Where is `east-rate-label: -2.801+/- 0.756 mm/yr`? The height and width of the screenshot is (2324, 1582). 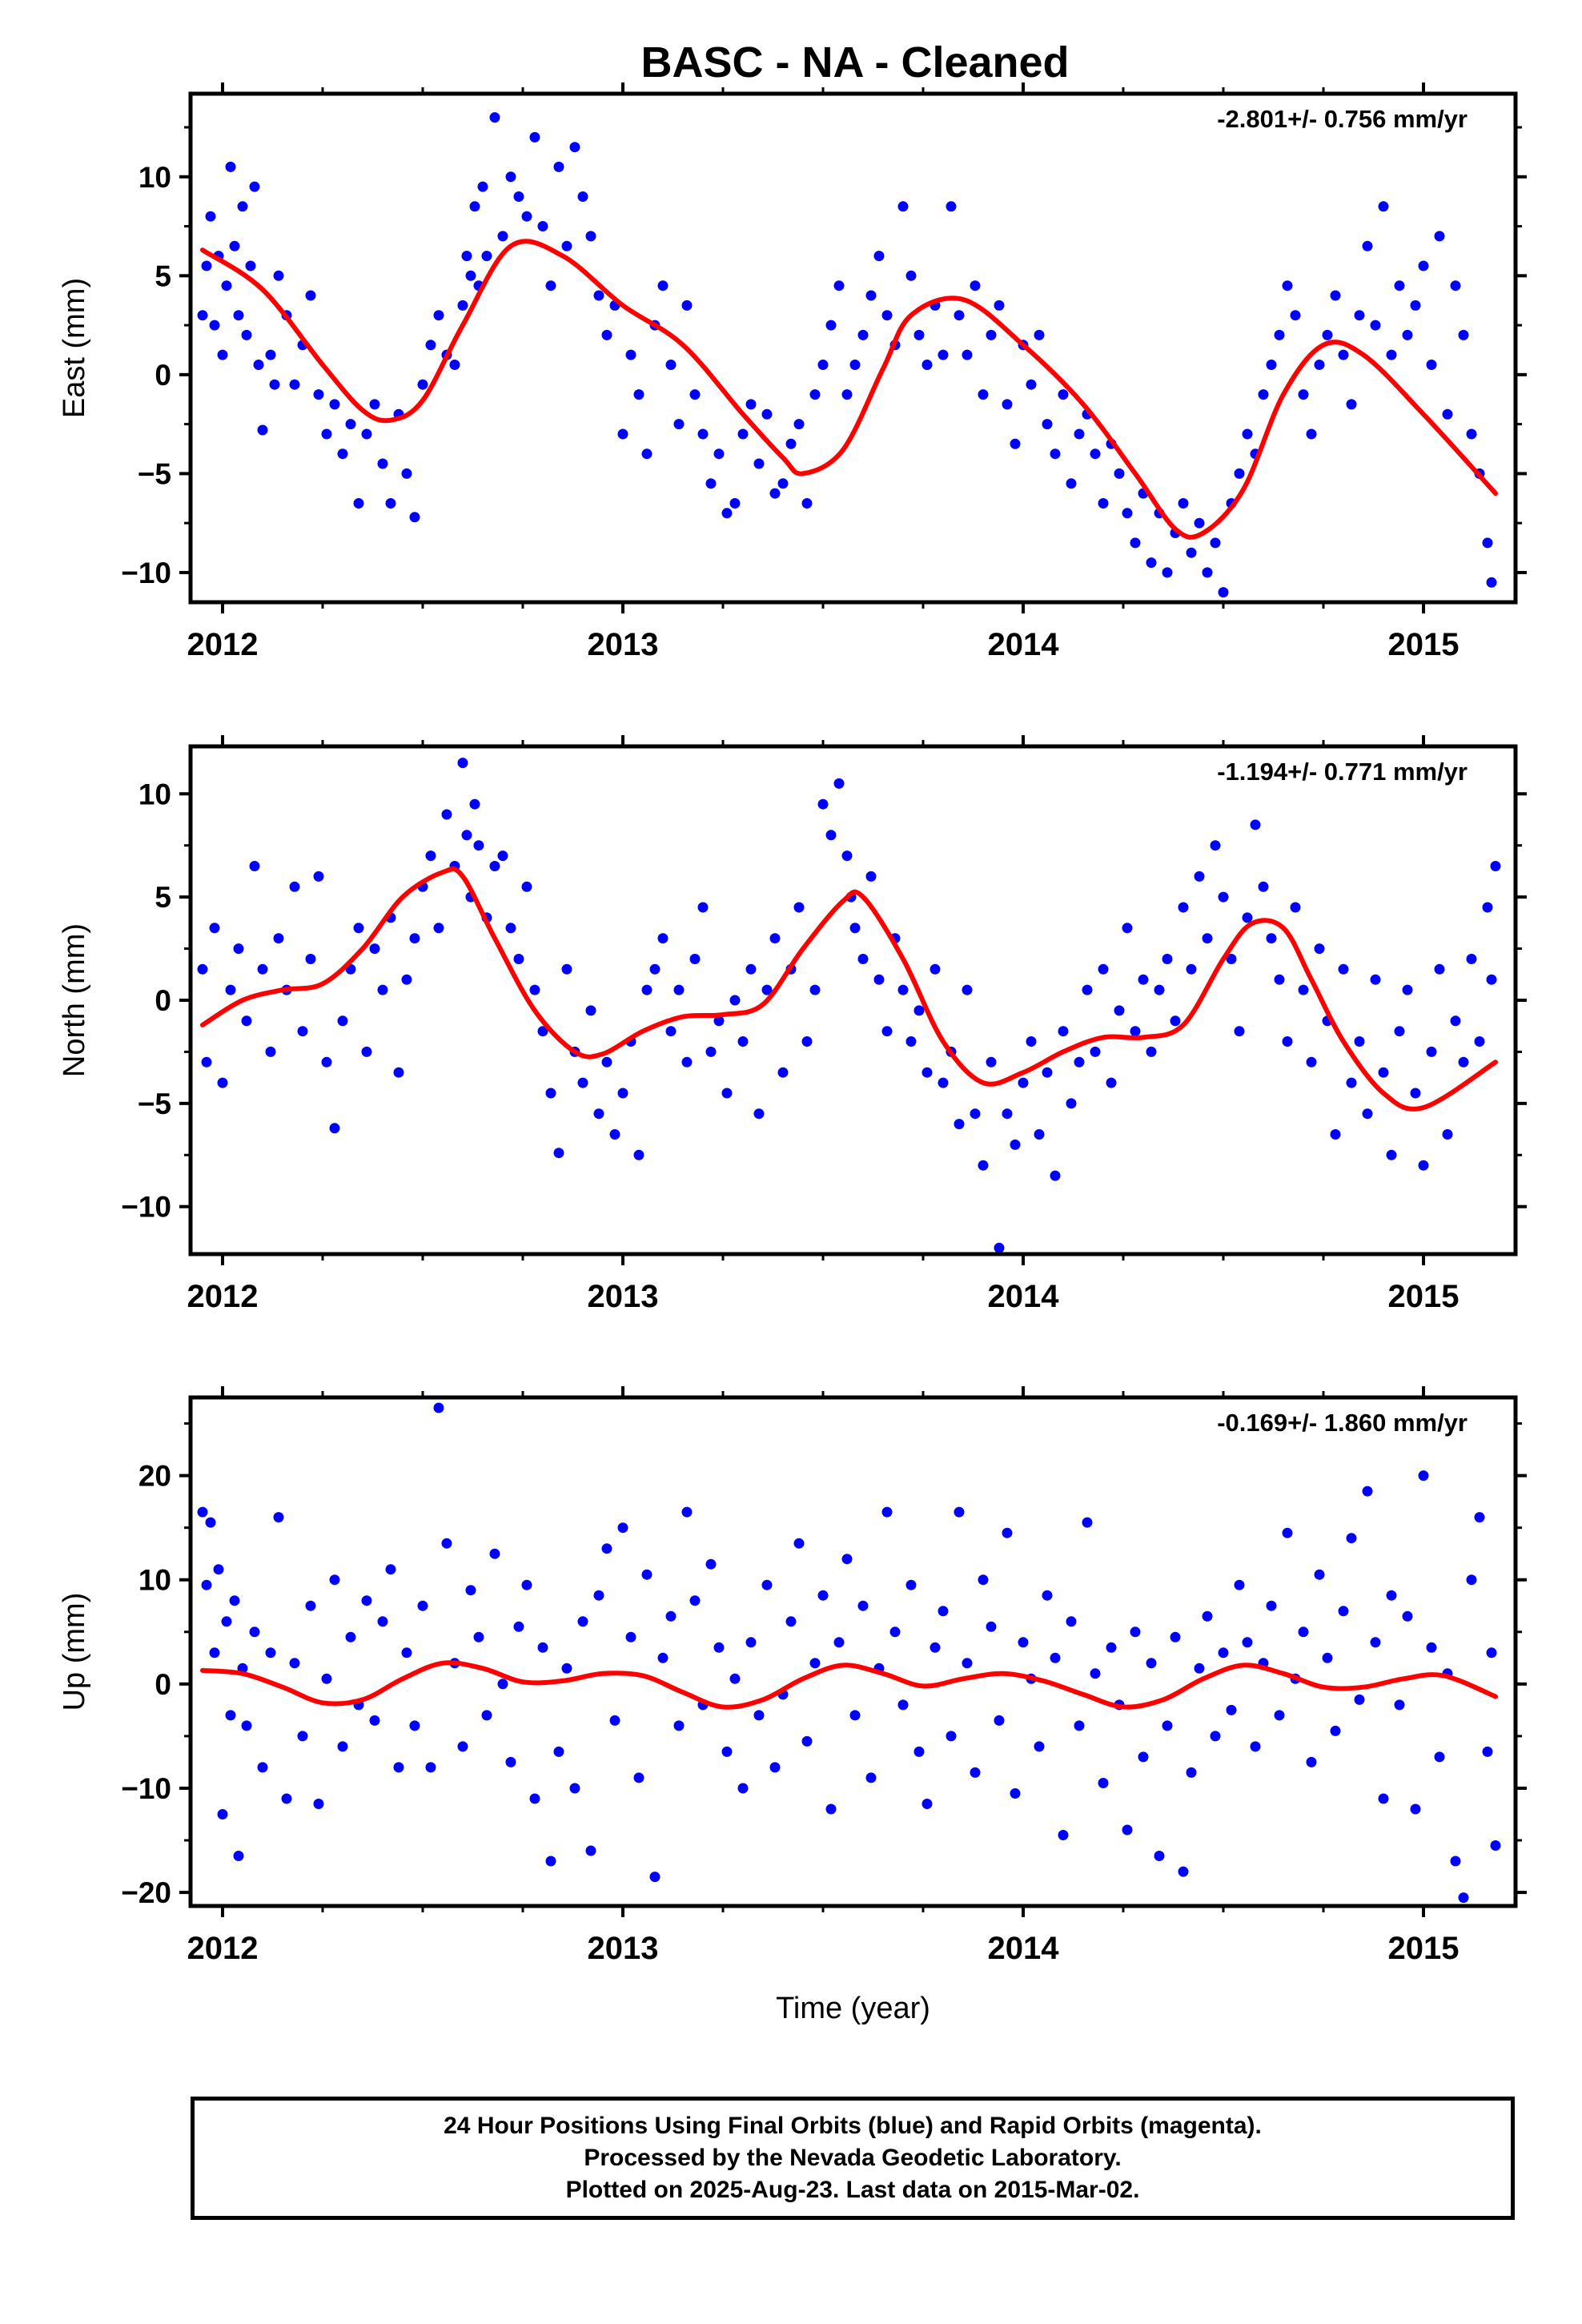
east-rate-label: -2.801+/- 0.756 mm/yr is located at coordinates (1342, 119).